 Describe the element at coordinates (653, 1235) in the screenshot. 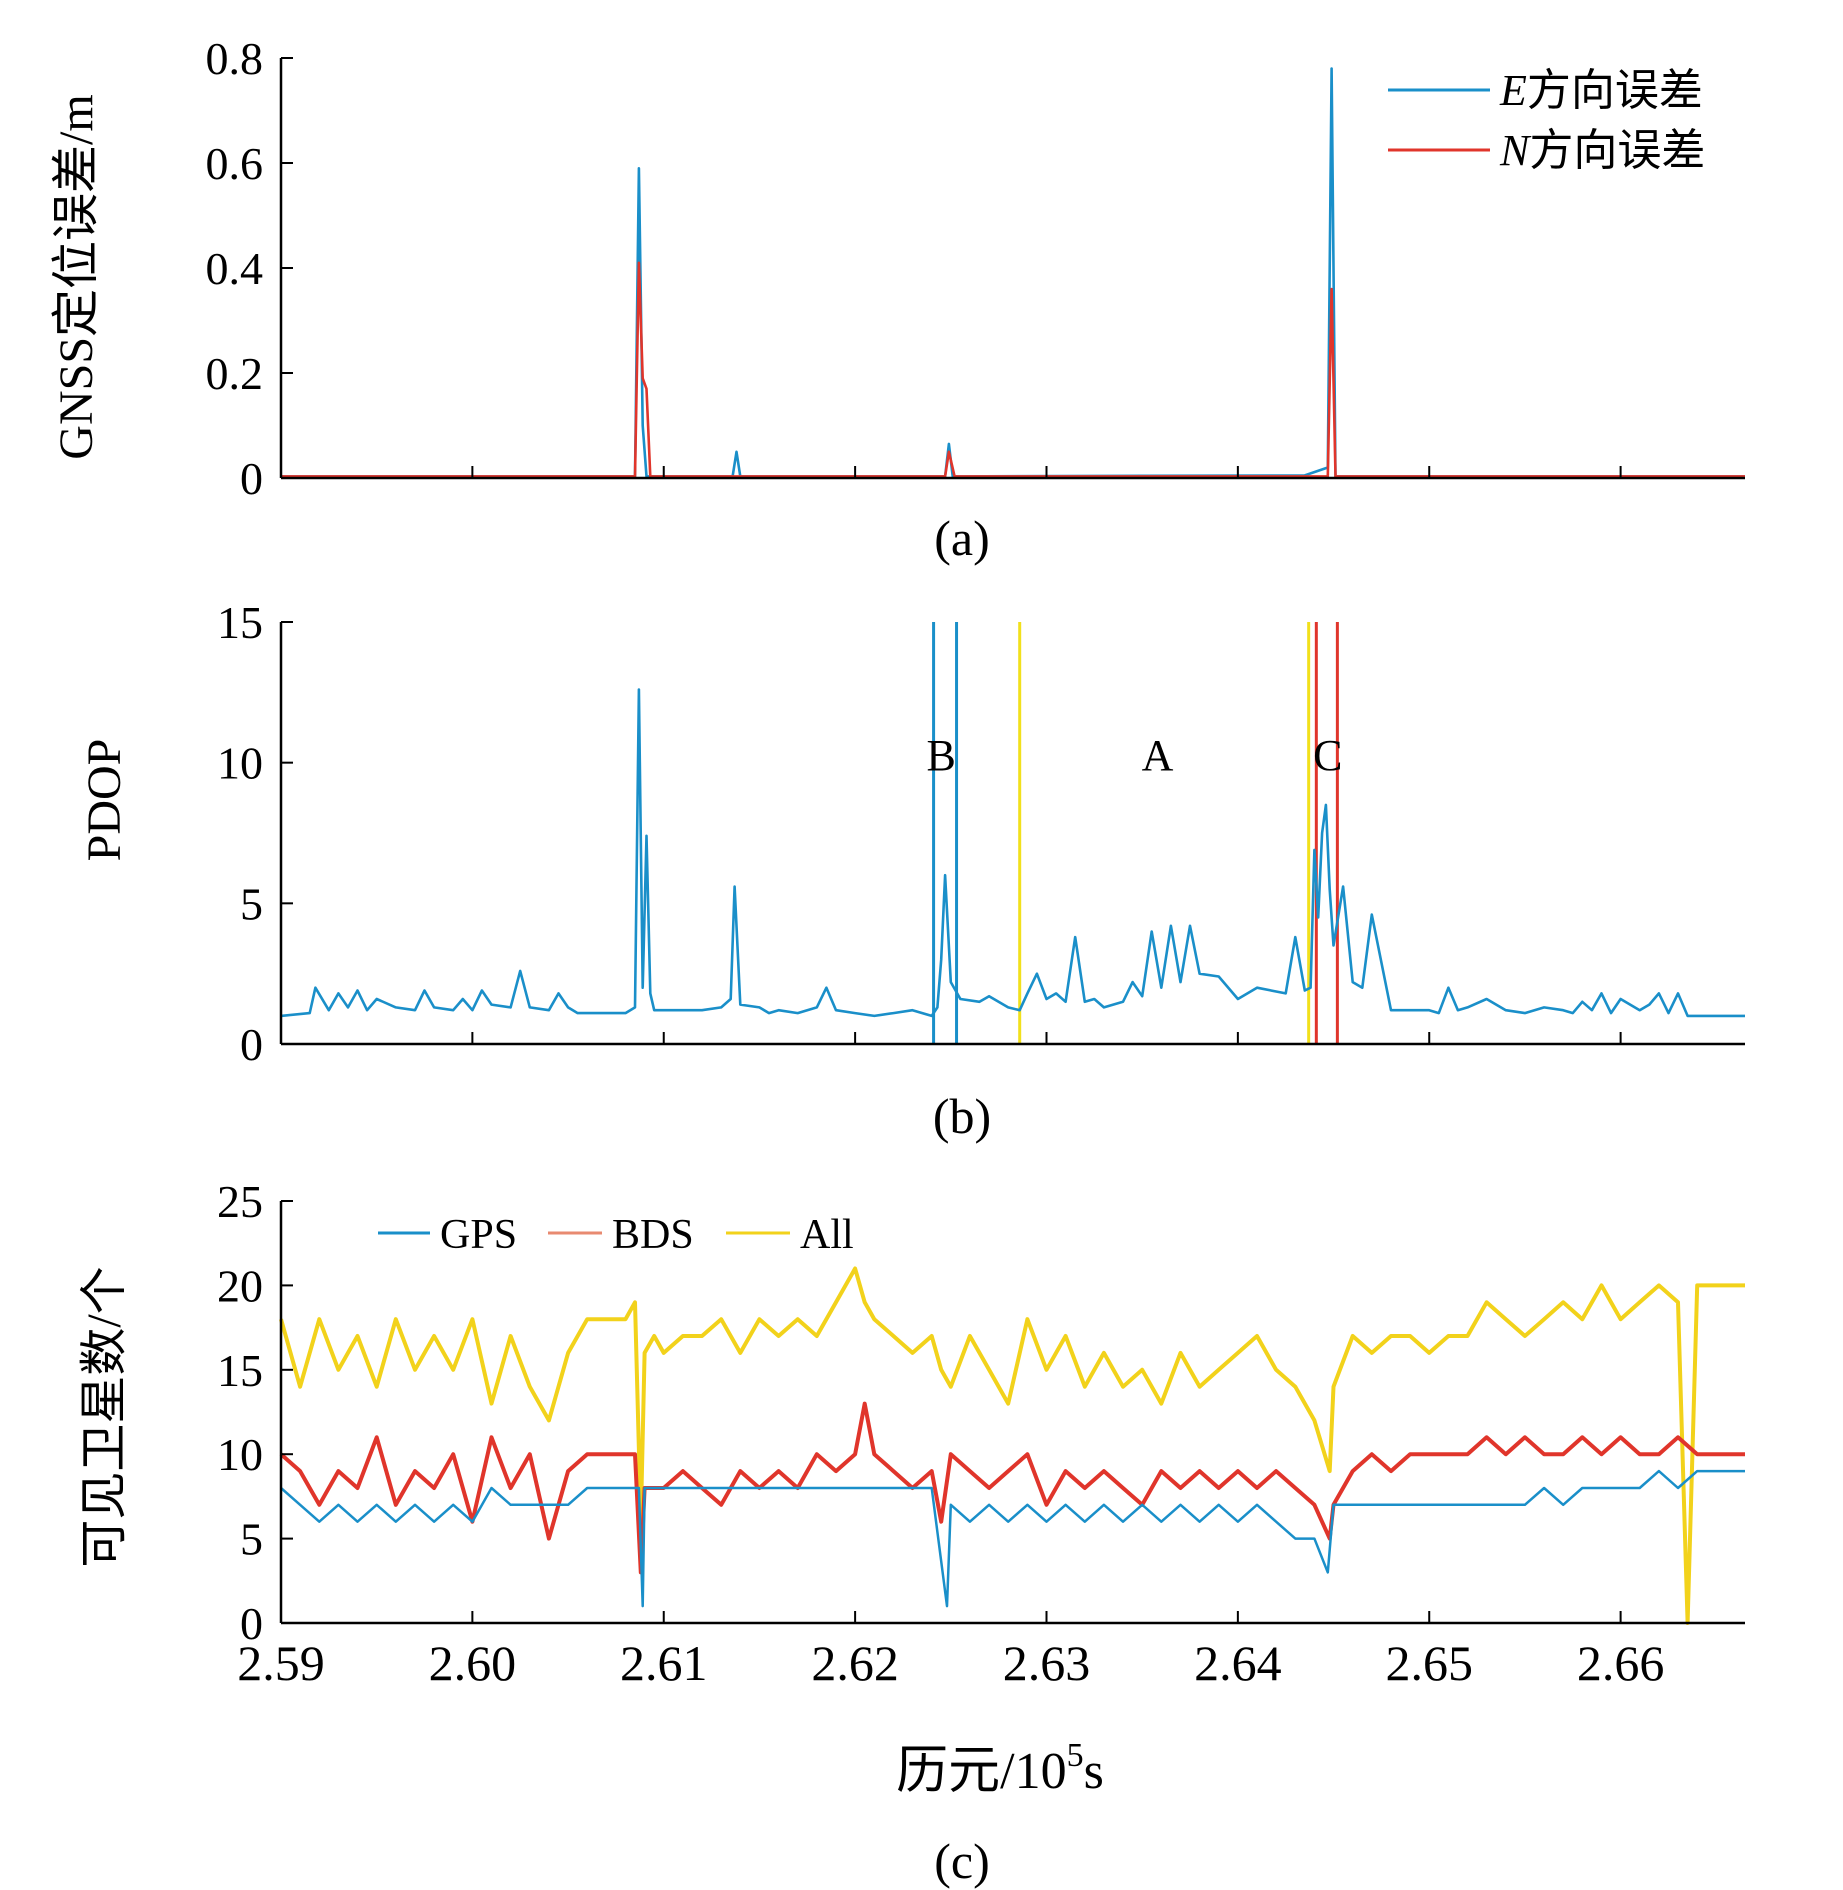

I see `c-legend-bds: BDS` at that location.